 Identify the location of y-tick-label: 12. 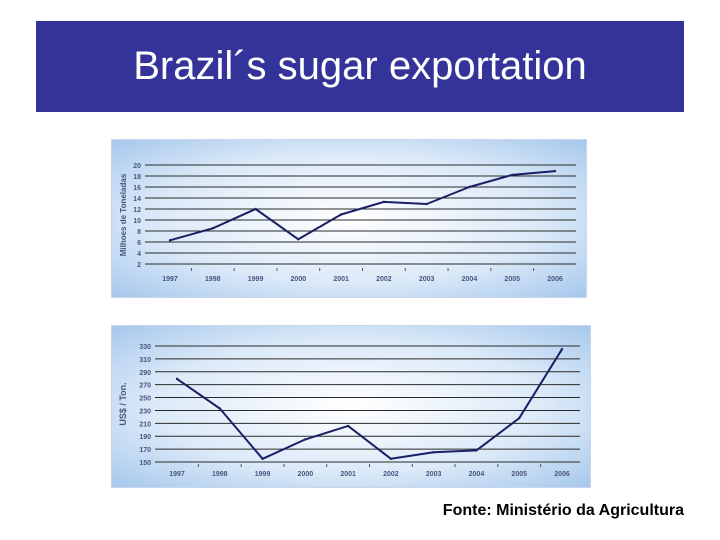
(137, 210).